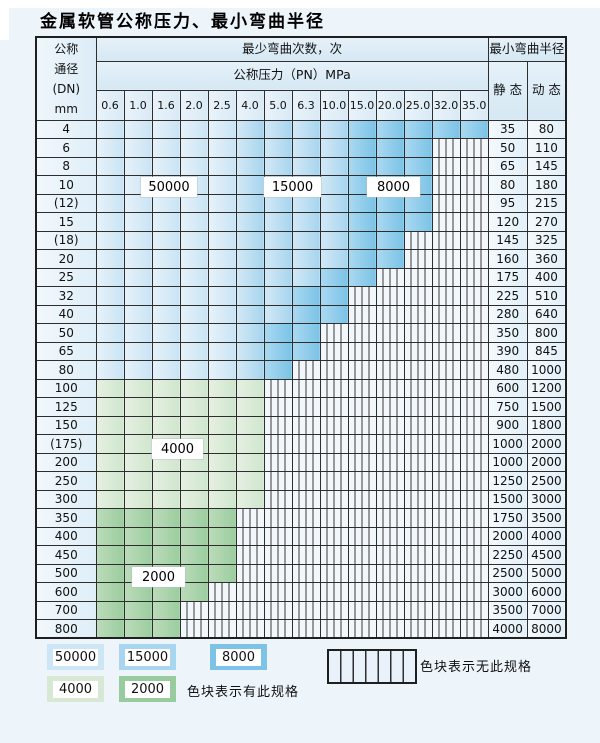 This screenshot has height=743, width=600. Describe the element at coordinates (66, 203) in the screenshot. I see `dn-cell: (12)` at that location.